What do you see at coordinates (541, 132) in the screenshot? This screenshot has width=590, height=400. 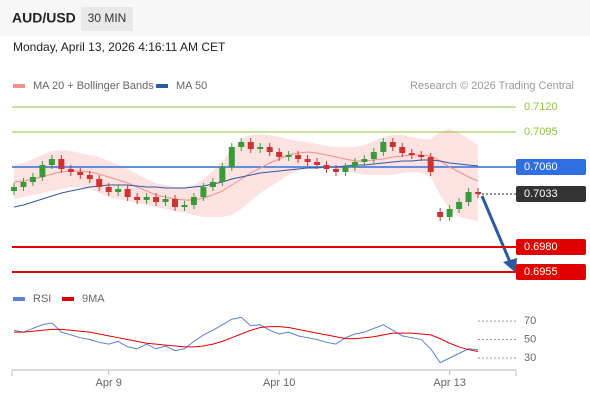 I see `level-label: 0.7095` at bounding box center [541, 132].